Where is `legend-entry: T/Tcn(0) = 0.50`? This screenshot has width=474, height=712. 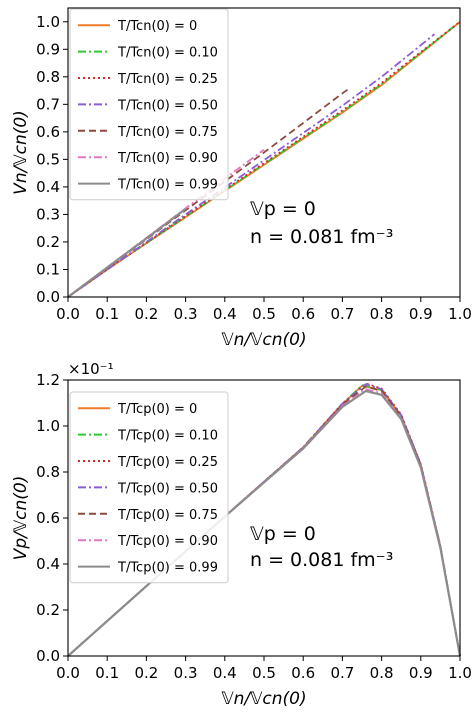 legend-entry: T/Tcn(0) = 0.50 is located at coordinates (167, 105).